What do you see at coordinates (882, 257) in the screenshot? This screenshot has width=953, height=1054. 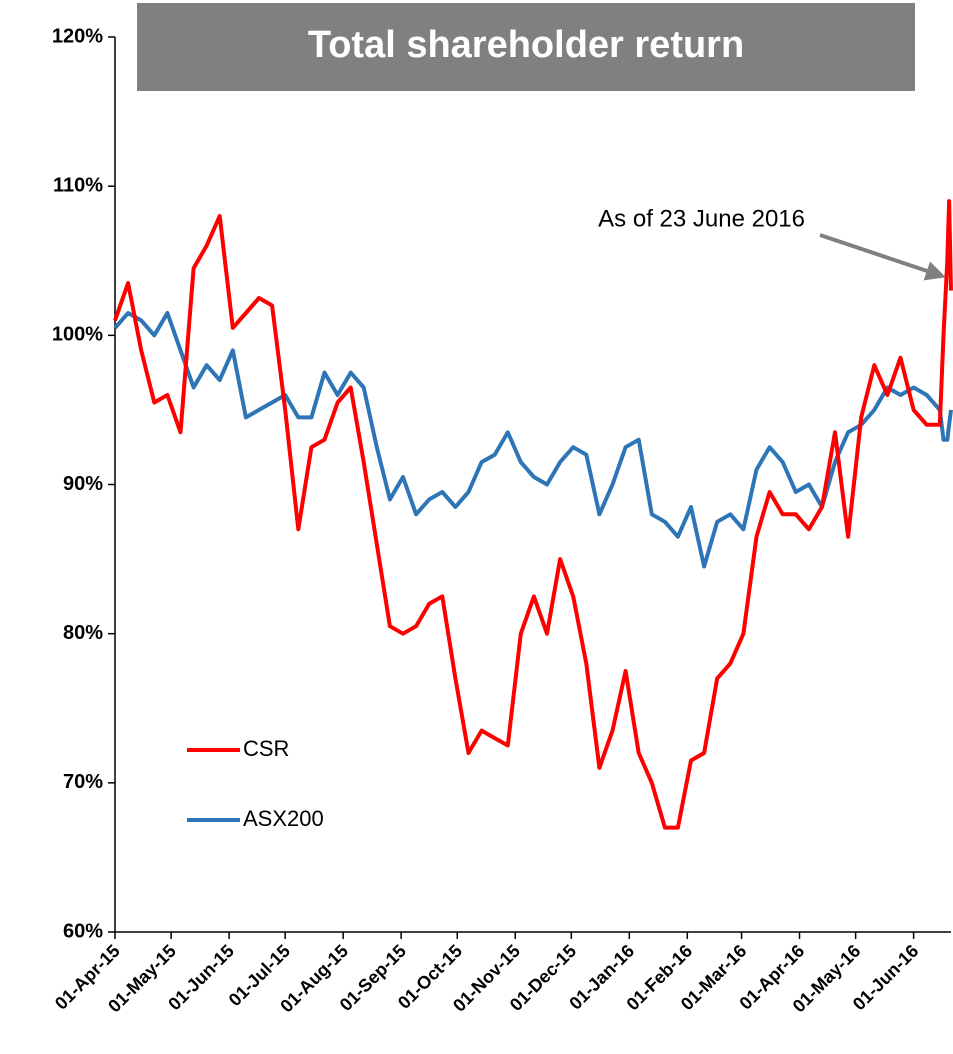 I see `annotation-arrow` at bounding box center [882, 257].